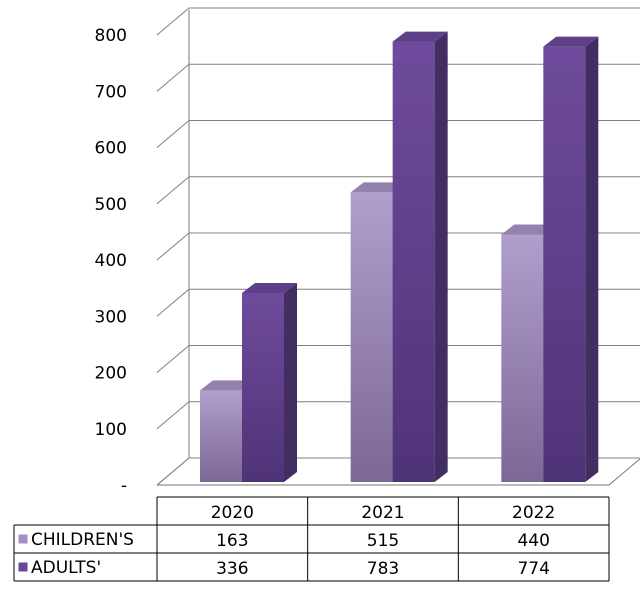 The height and width of the screenshot is (589, 640). Describe the element at coordinates (111, 205) in the screenshot. I see `y-tick-label: 500` at that location.